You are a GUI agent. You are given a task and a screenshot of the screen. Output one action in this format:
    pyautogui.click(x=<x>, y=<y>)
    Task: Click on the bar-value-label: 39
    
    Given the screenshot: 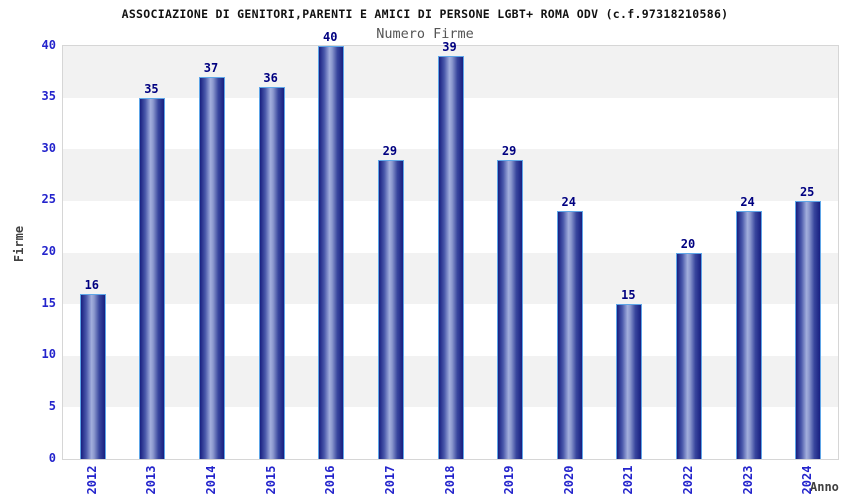 What is the action you would take?
    pyautogui.click(x=449, y=47)
    